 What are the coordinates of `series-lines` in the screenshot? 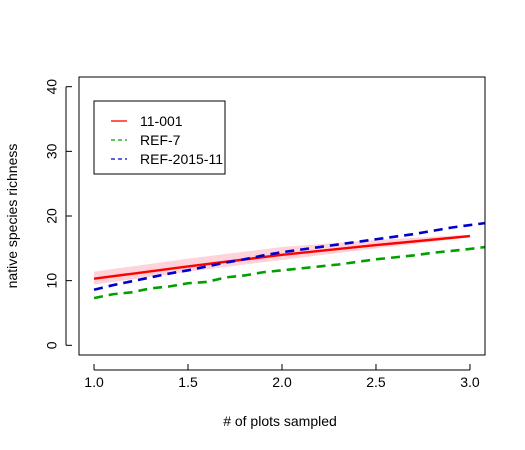 It's located at (289, 260).